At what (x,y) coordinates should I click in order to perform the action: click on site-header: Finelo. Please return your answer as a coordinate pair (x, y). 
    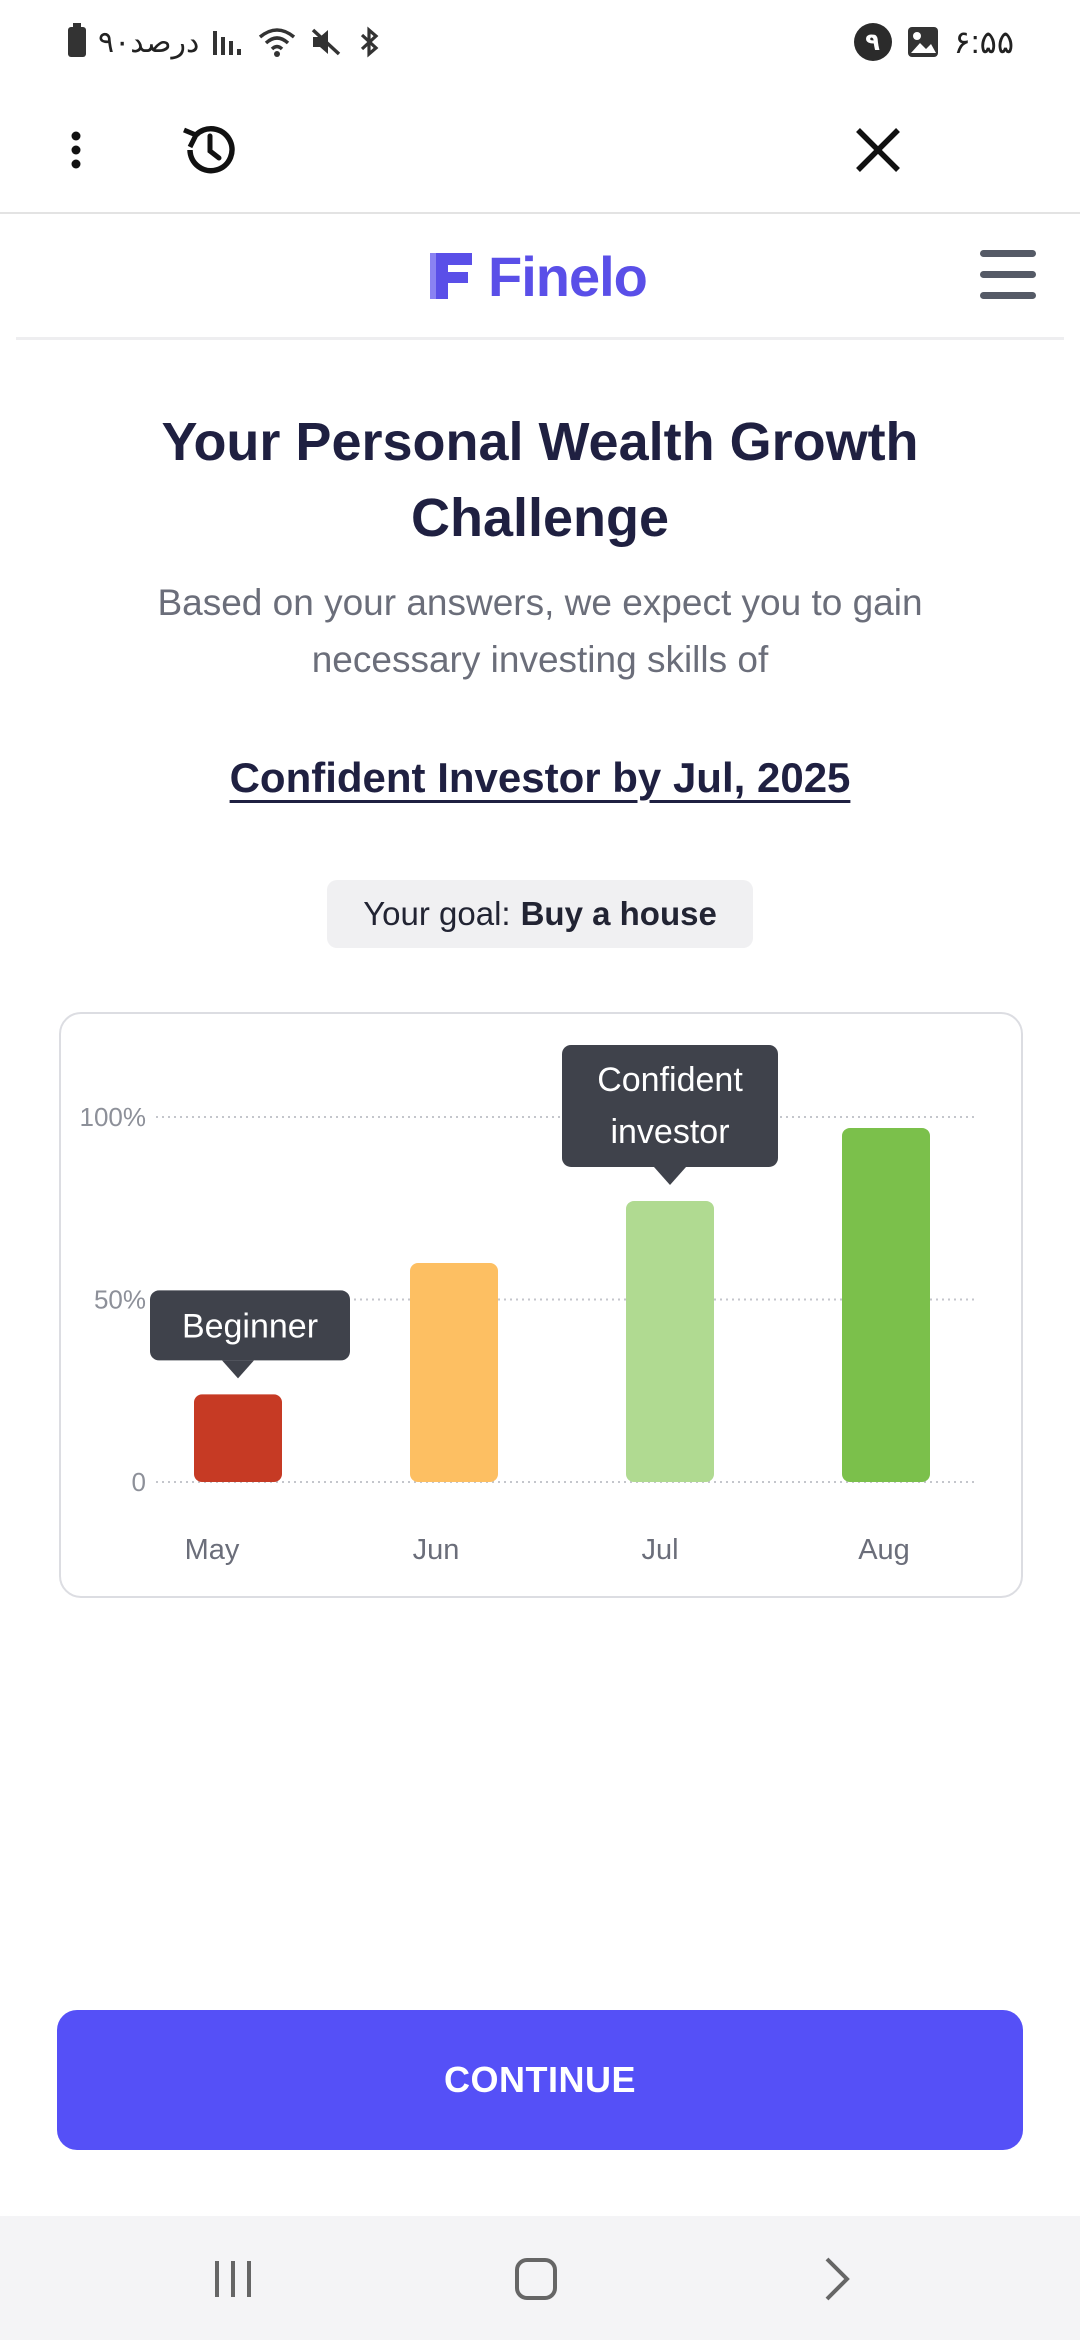
    Looking at the image, I should click on (540, 277).